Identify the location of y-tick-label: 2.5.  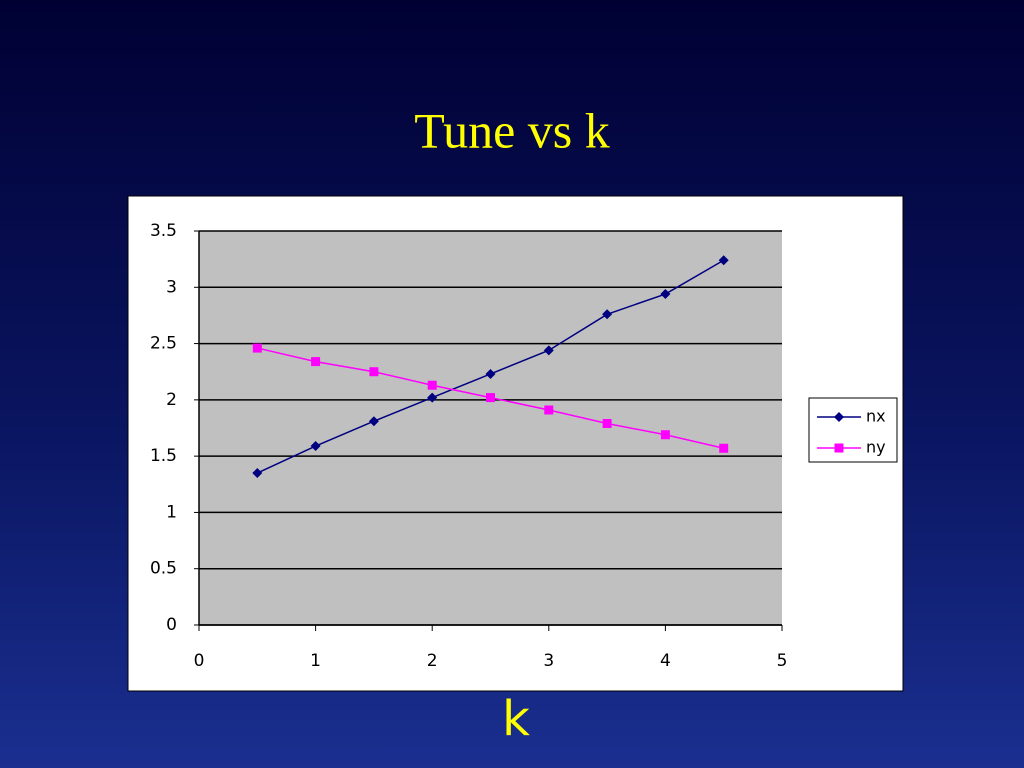
(163, 344).